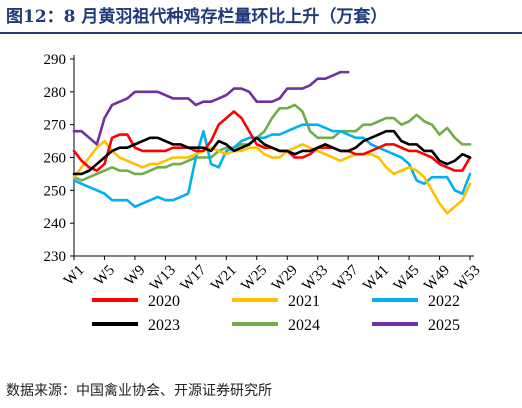 This screenshot has width=522, height=408. I want to click on legend-label-2020: 2020, so click(164, 301).